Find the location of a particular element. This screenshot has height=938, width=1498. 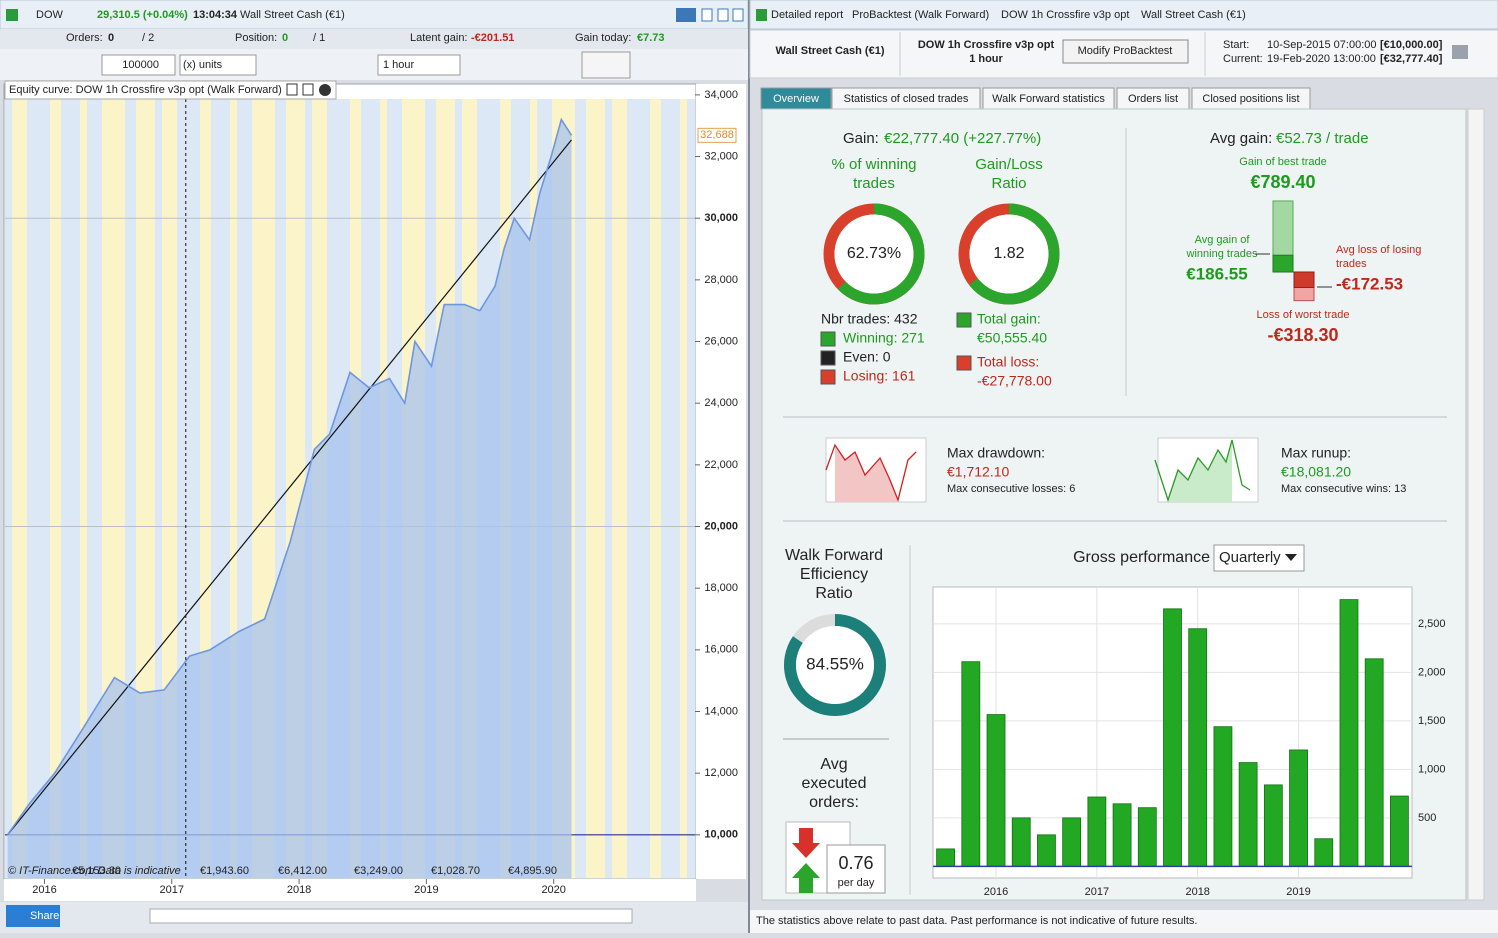

label: Max consecutive wins: 13 is located at coordinates (1343, 489).